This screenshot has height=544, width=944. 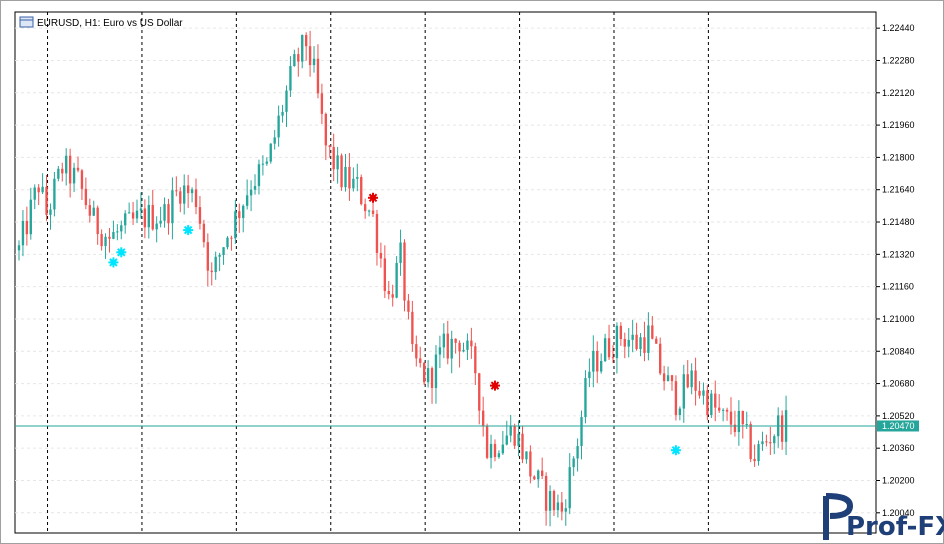 I want to click on price-tick-label: 1.21480, so click(x=898, y=222).